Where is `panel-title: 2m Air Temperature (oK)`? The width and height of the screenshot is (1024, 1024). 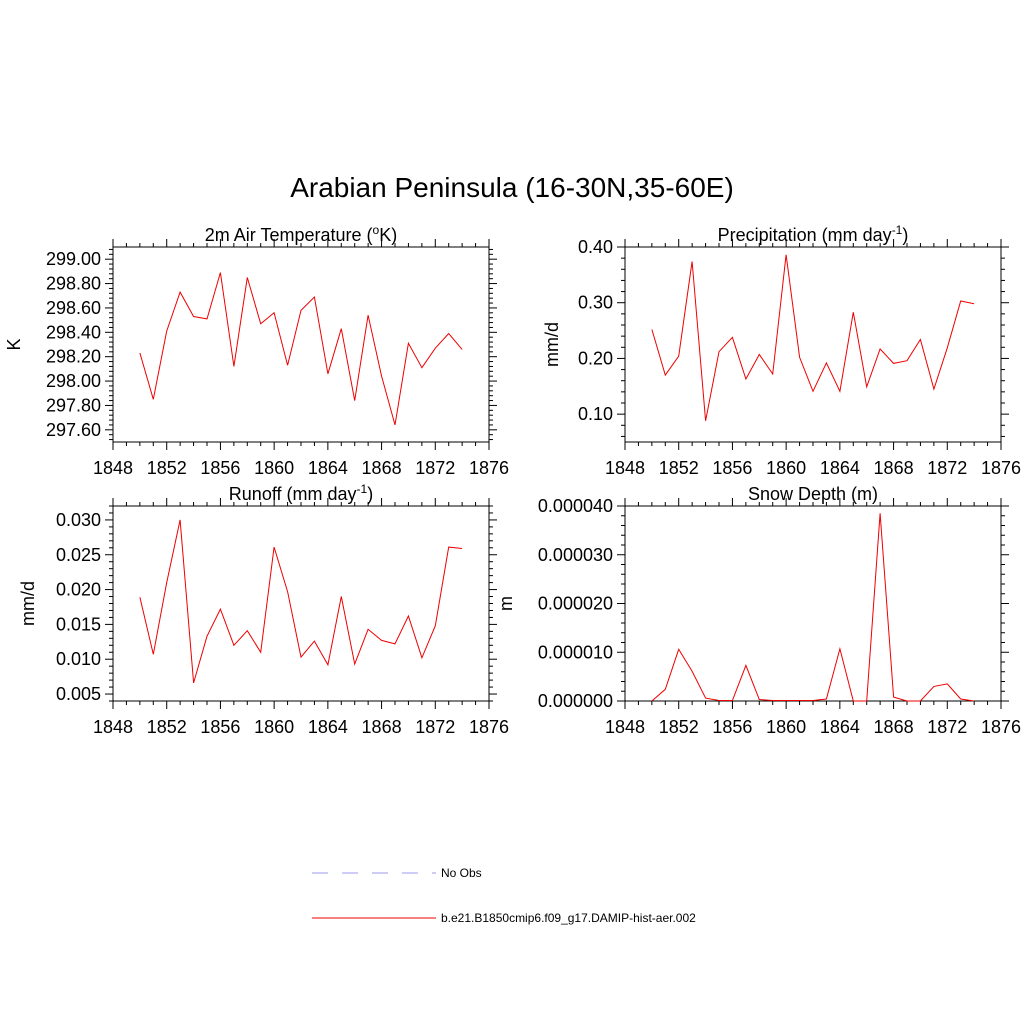
panel-title: 2m Air Temperature (oK) is located at coordinates (301, 234).